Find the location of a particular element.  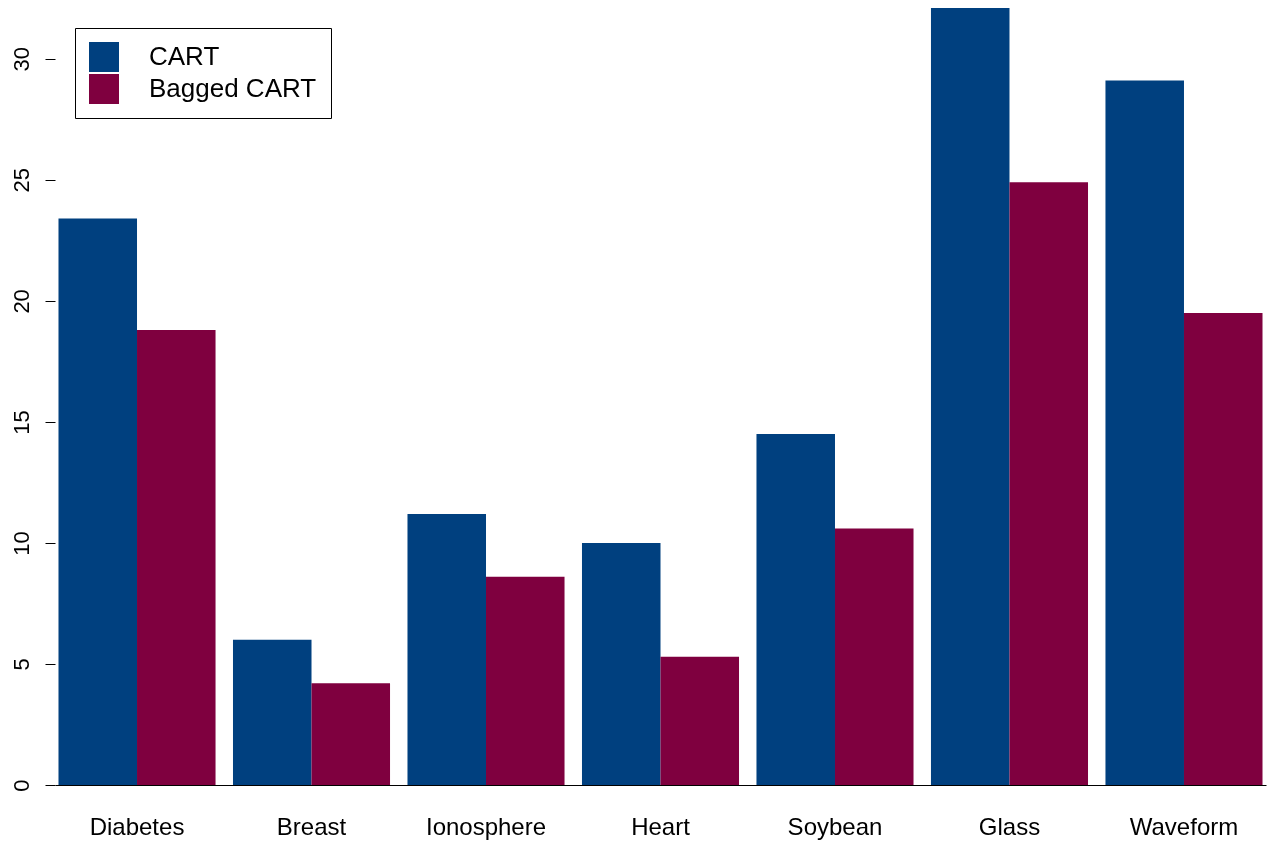

y-tick-label: 15 is located at coordinates (21, 422).